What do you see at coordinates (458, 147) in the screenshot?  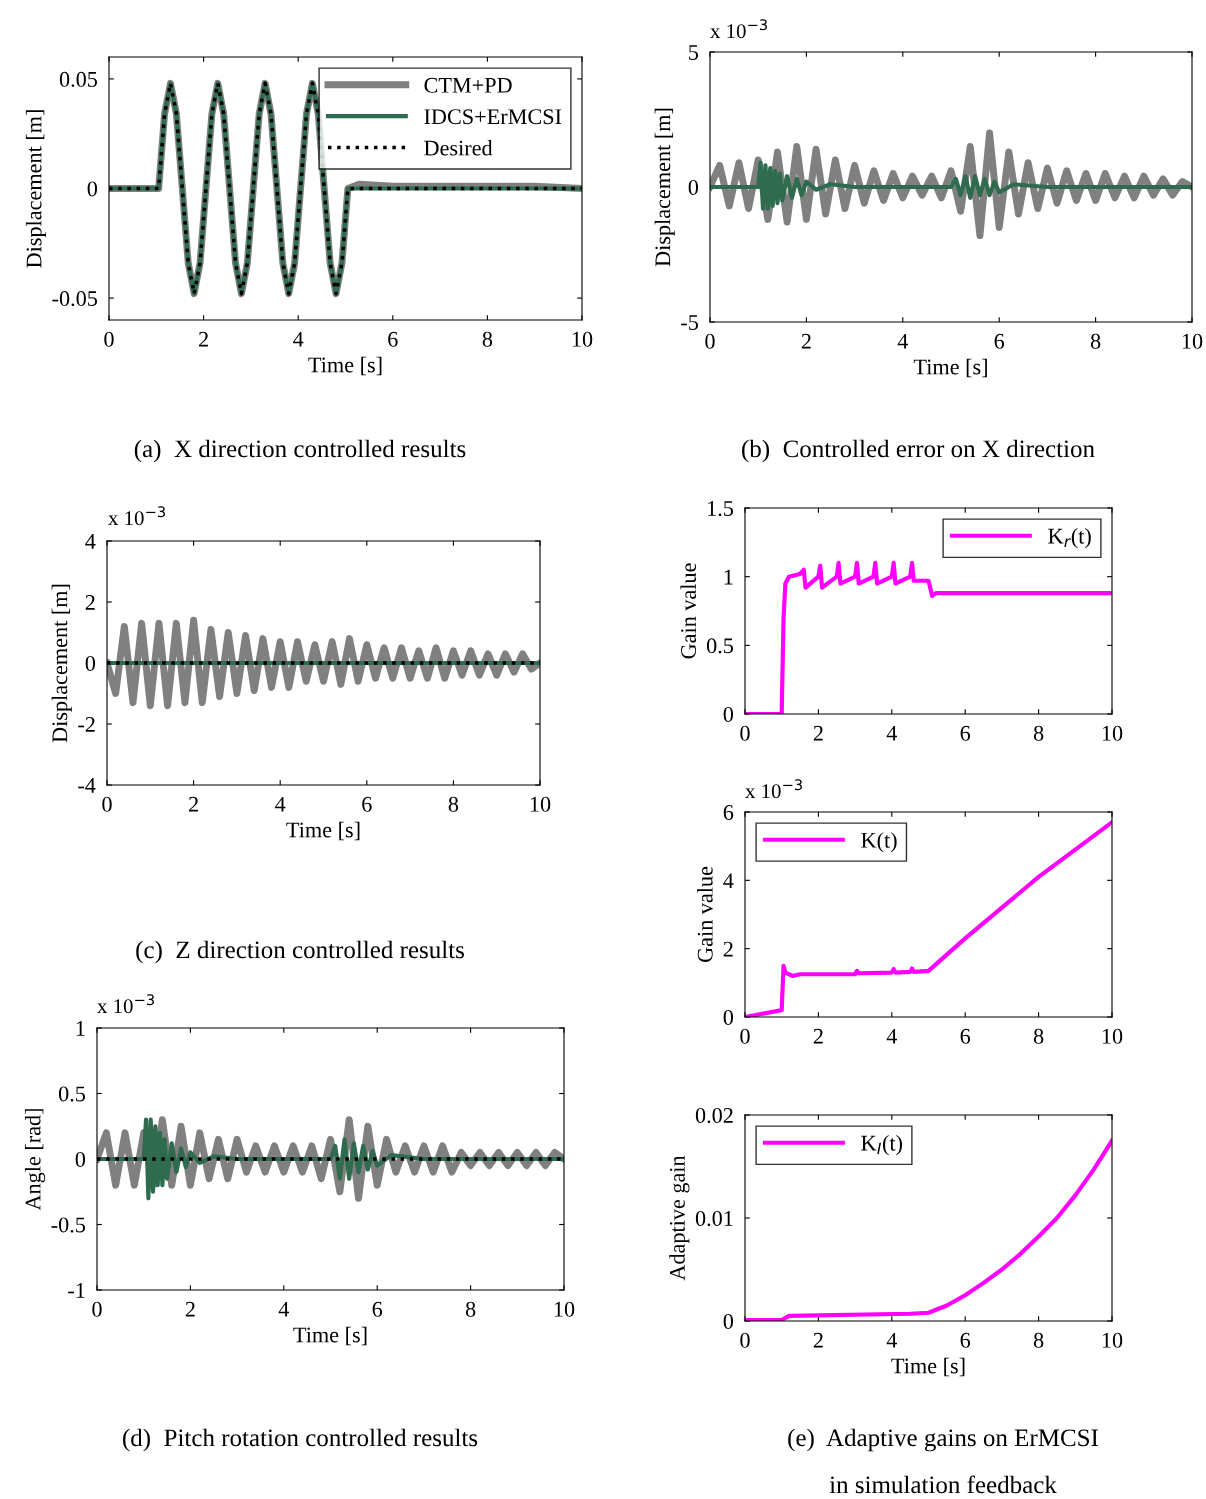 I see `legend-label: Desired` at bounding box center [458, 147].